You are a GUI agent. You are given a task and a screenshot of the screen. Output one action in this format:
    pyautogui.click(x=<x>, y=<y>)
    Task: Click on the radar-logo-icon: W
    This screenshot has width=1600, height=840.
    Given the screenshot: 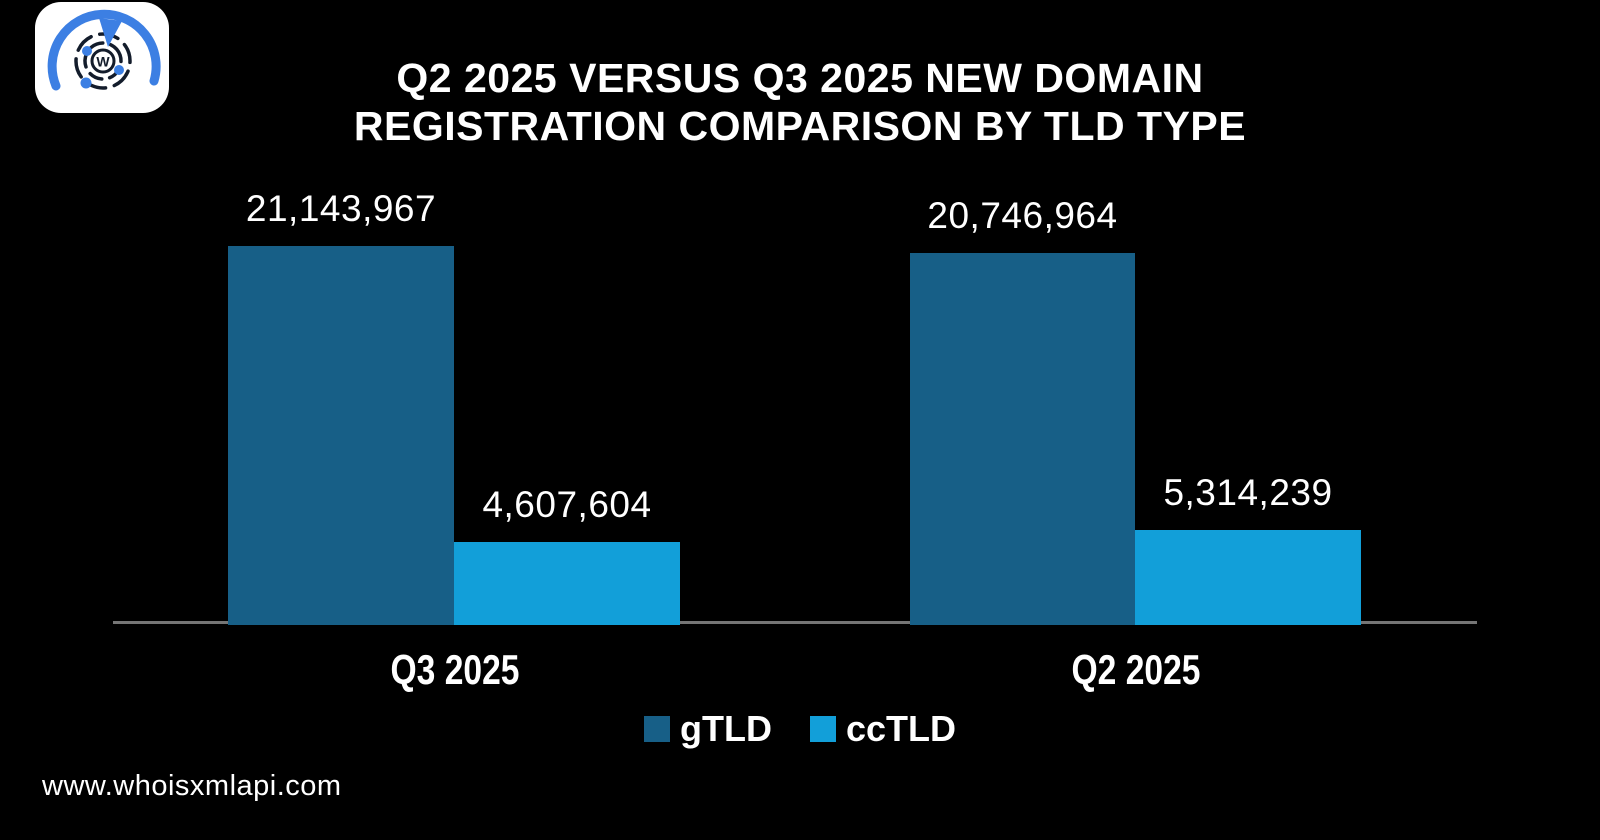 What is the action you would take?
    pyautogui.click(x=104, y=50)
    